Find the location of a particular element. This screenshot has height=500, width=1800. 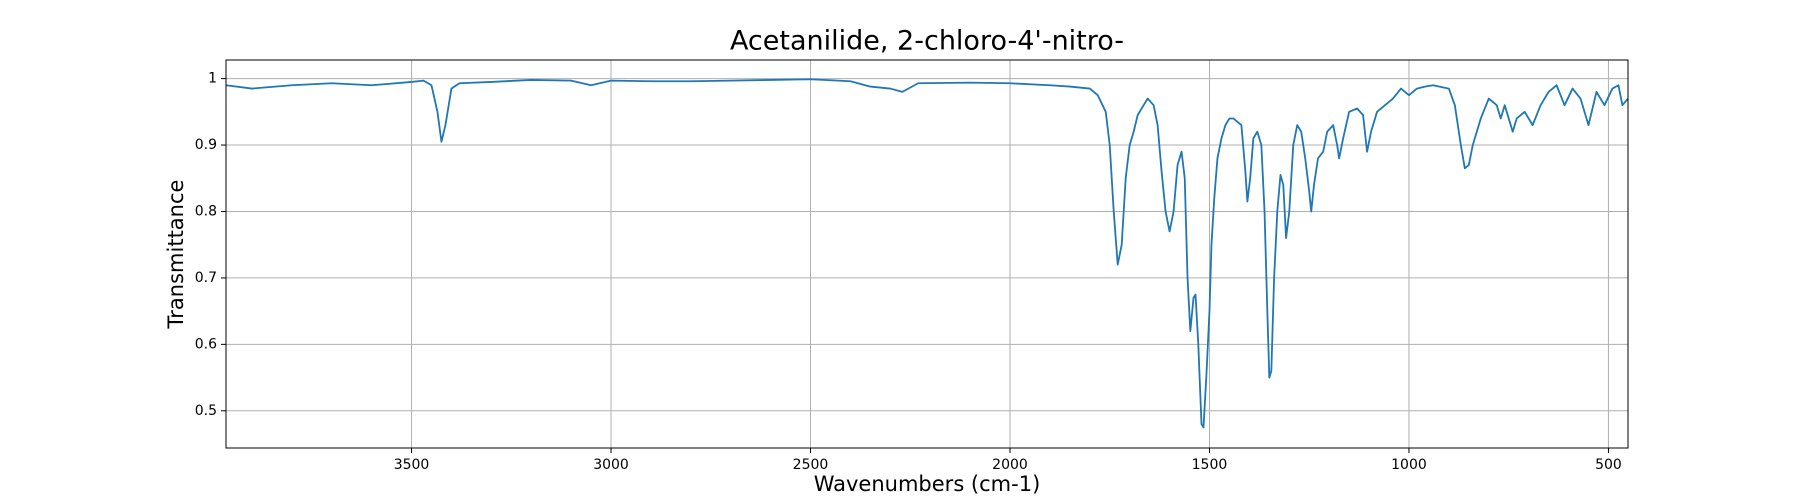

y-tick-label: 0.5 is located at coordinates (206, 411).